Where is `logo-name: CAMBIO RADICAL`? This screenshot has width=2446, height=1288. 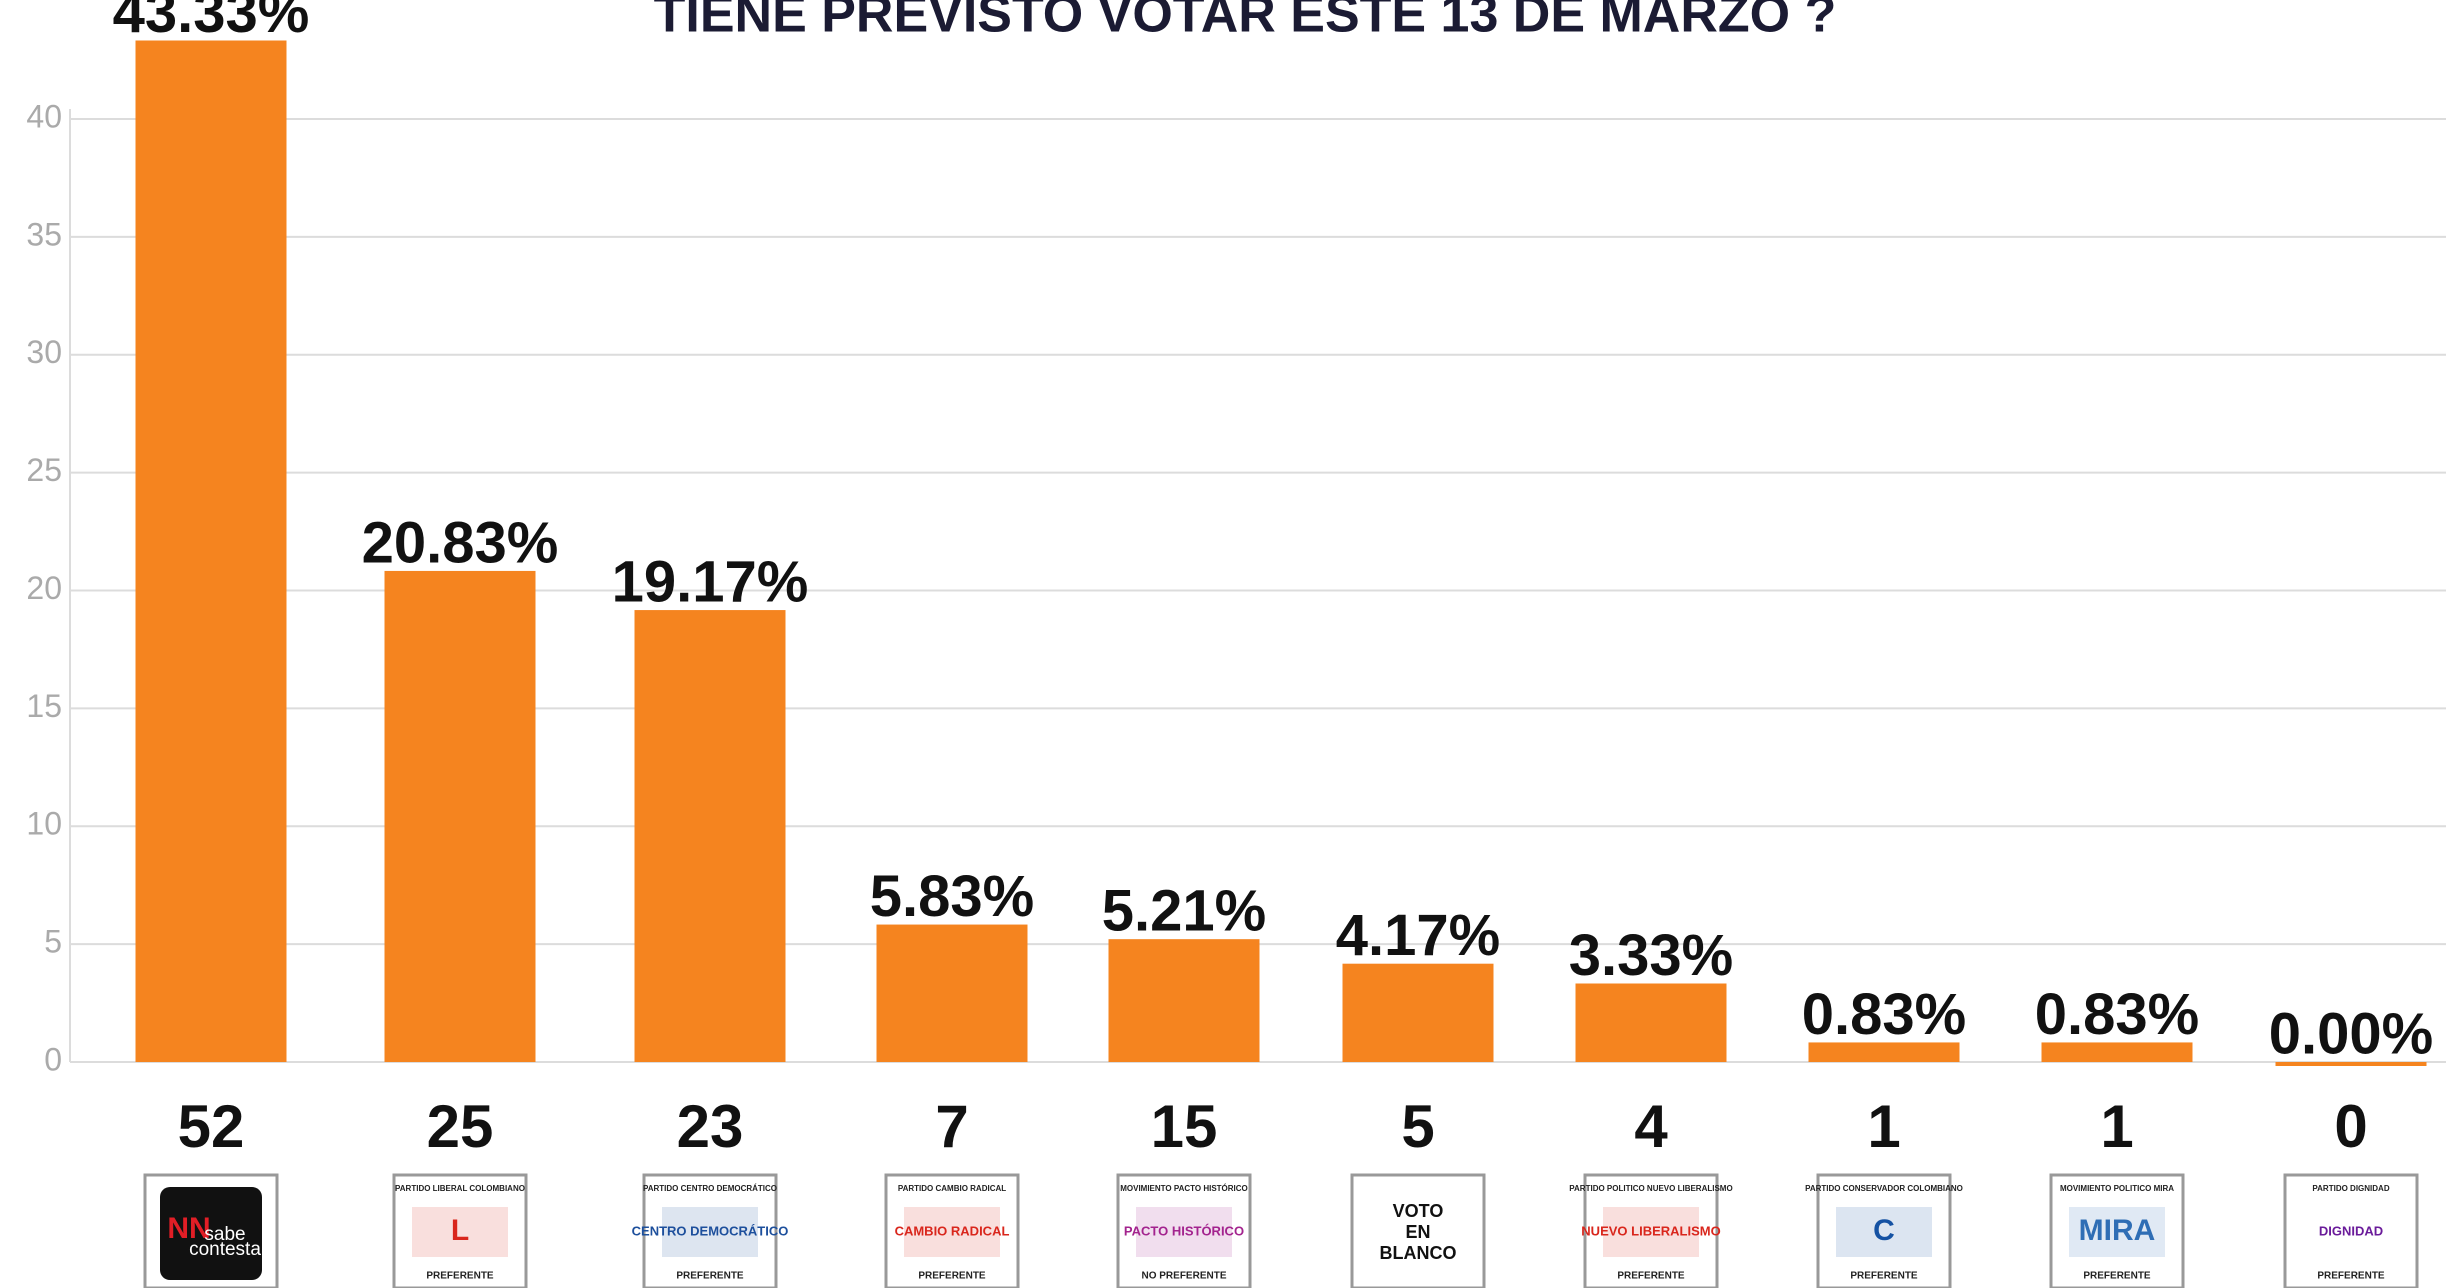
logo-name: CAMBIO RADICAL is located at coordinates (952, 1230).